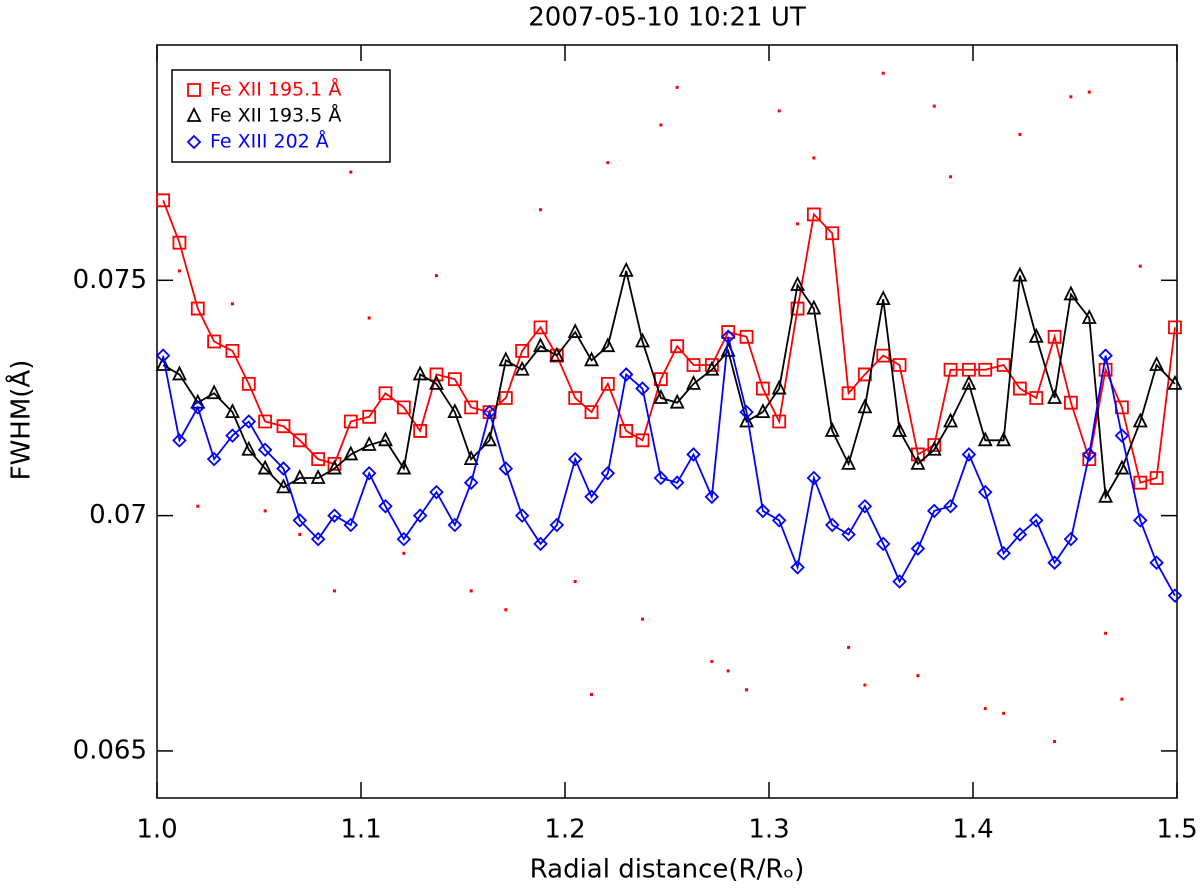 The width and height of the screenshot is (1200, 893). What do you see at coordinates (275, 115) in the screenshot?
I see `legend-label: Fe XII 193.5 Å` at bounding box center [275, 115].